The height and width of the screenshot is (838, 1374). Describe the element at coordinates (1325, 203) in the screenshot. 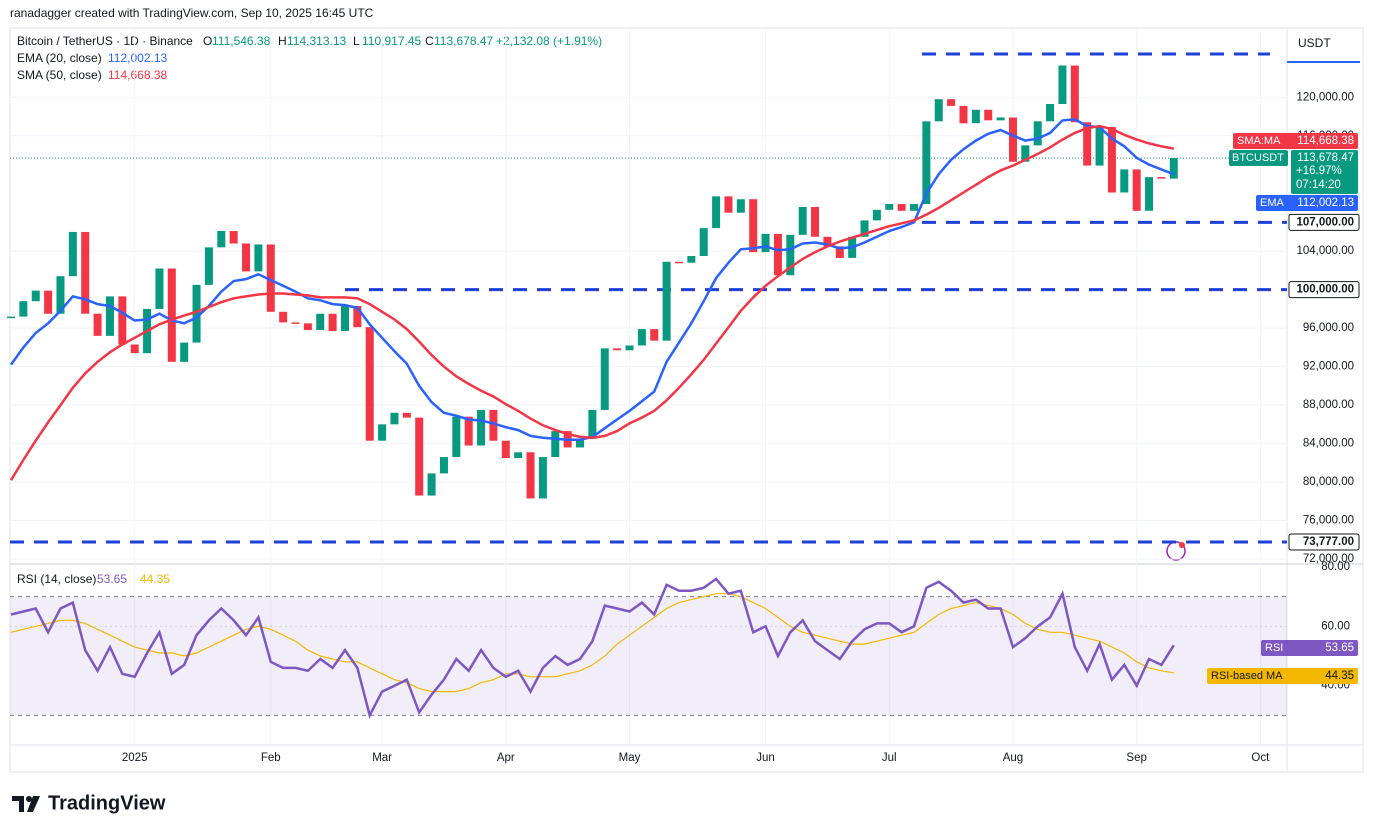

I see `ema-tag-value: 112,002.13` at that location.